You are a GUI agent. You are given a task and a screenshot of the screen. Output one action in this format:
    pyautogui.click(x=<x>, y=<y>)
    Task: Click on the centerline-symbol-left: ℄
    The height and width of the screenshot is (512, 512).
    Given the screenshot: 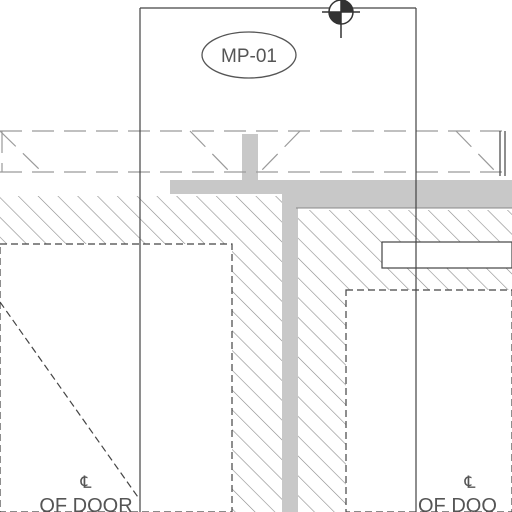 What is the action you would take?
    pyautogui.click(x=86, y=482)
    